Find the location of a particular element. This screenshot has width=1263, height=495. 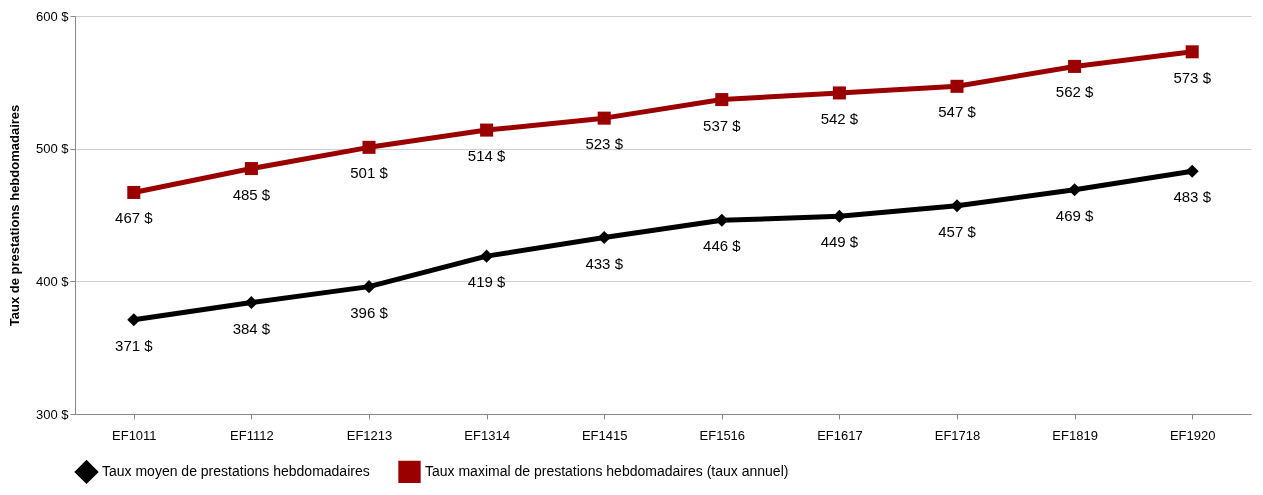

x-tick-label: EF1011 is located at coordinates (134, 435).